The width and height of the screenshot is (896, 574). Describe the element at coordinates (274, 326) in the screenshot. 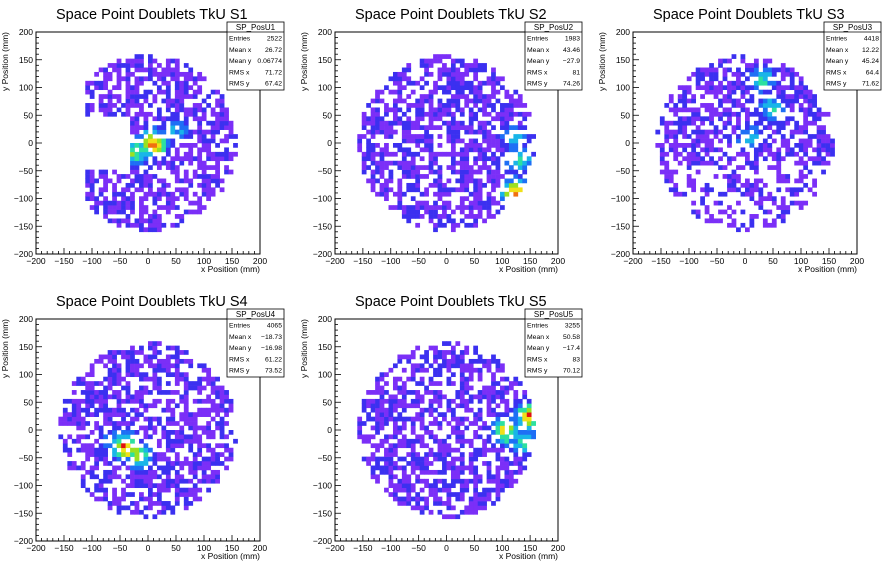

I see `stats-value: 4065` at that location.